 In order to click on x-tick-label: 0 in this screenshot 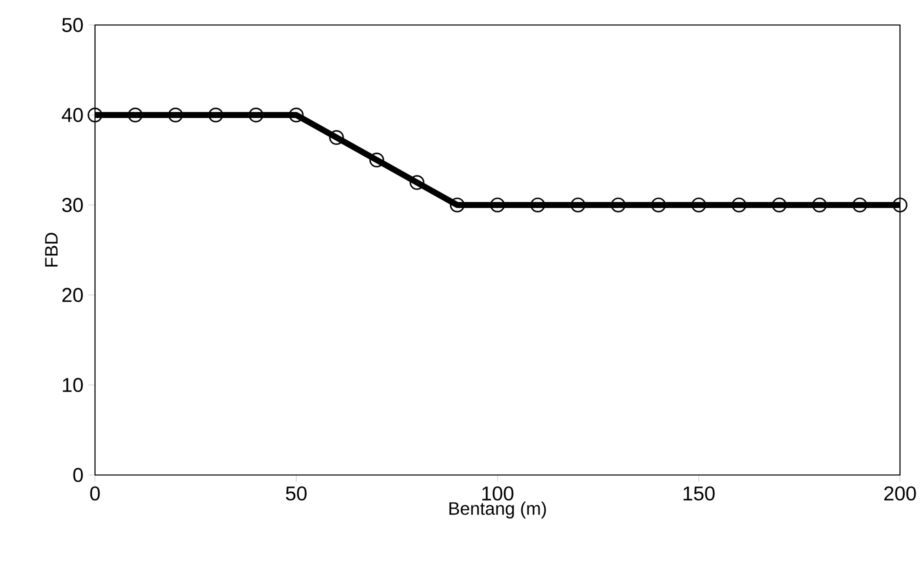, I will do `click(95, 493)`.